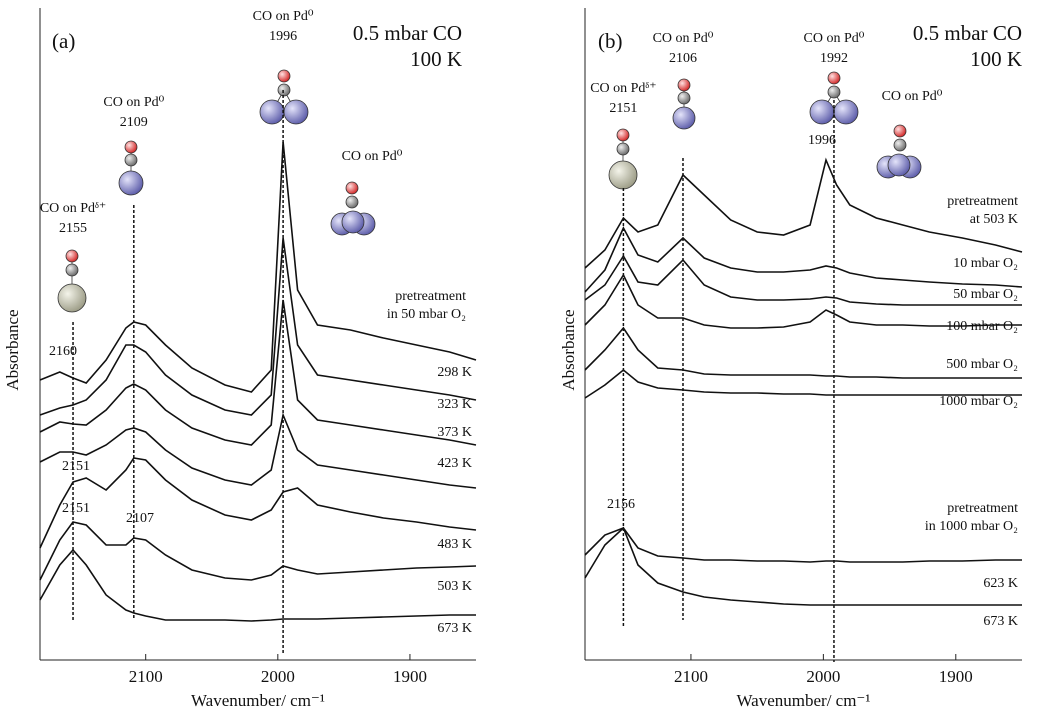  What do you see at coordinates (1000, 583) in the screenshot?
I see `series-label: 623 K` at bounding box center [1000, 583].